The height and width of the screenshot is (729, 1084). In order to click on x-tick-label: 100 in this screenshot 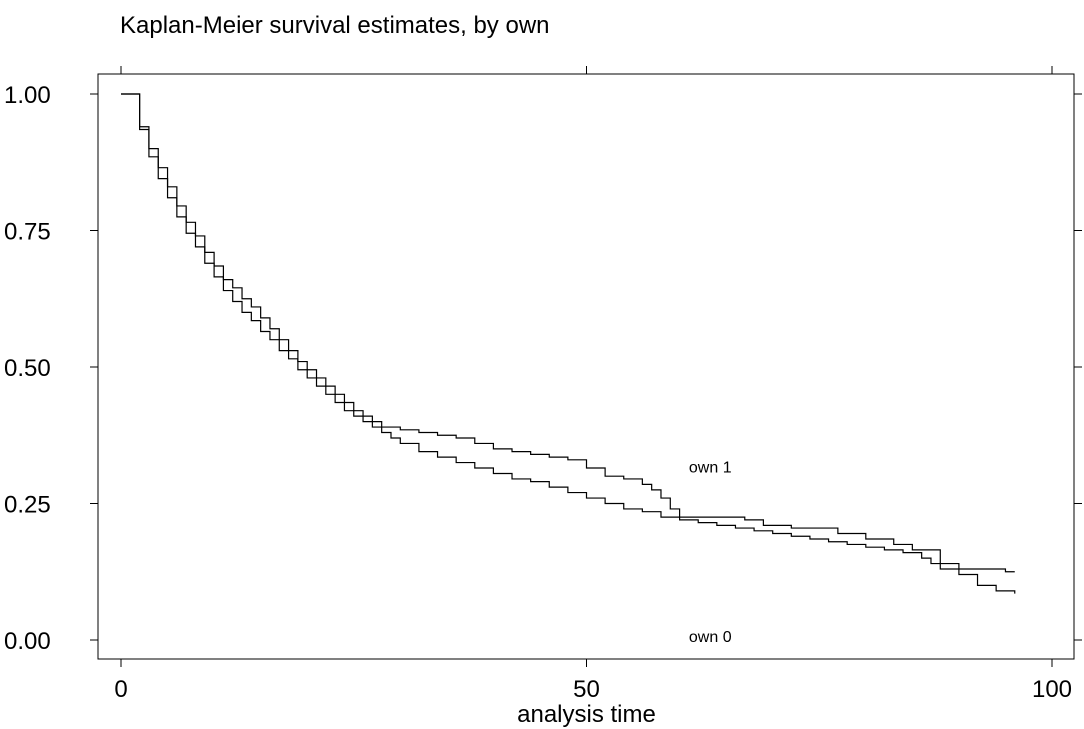, I will do `click(1052, 689)`.